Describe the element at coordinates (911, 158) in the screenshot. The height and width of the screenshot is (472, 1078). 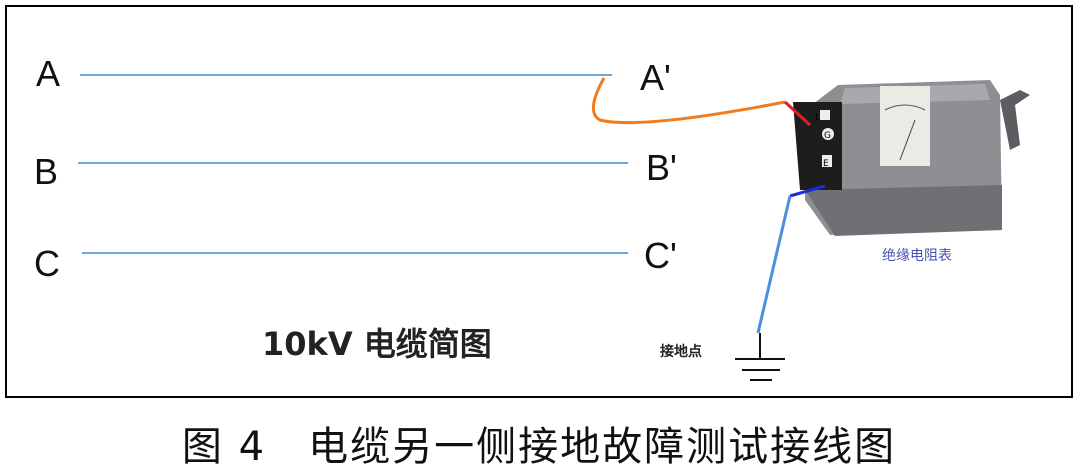
I see `insulation-tester: L G E` at that location.